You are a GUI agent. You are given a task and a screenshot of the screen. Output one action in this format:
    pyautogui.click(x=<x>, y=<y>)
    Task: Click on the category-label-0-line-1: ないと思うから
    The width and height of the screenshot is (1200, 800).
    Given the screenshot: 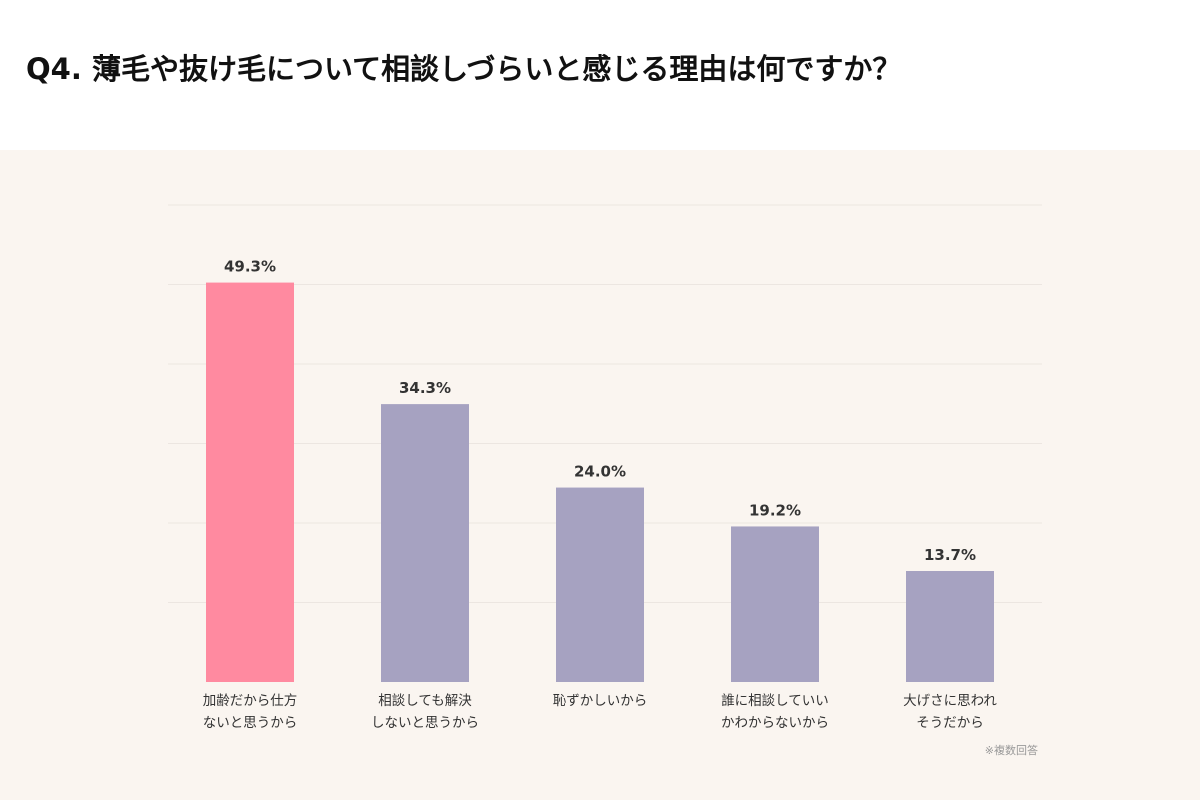 What is the action you would take?
    pyautogui.click(x=250, y=723)
    